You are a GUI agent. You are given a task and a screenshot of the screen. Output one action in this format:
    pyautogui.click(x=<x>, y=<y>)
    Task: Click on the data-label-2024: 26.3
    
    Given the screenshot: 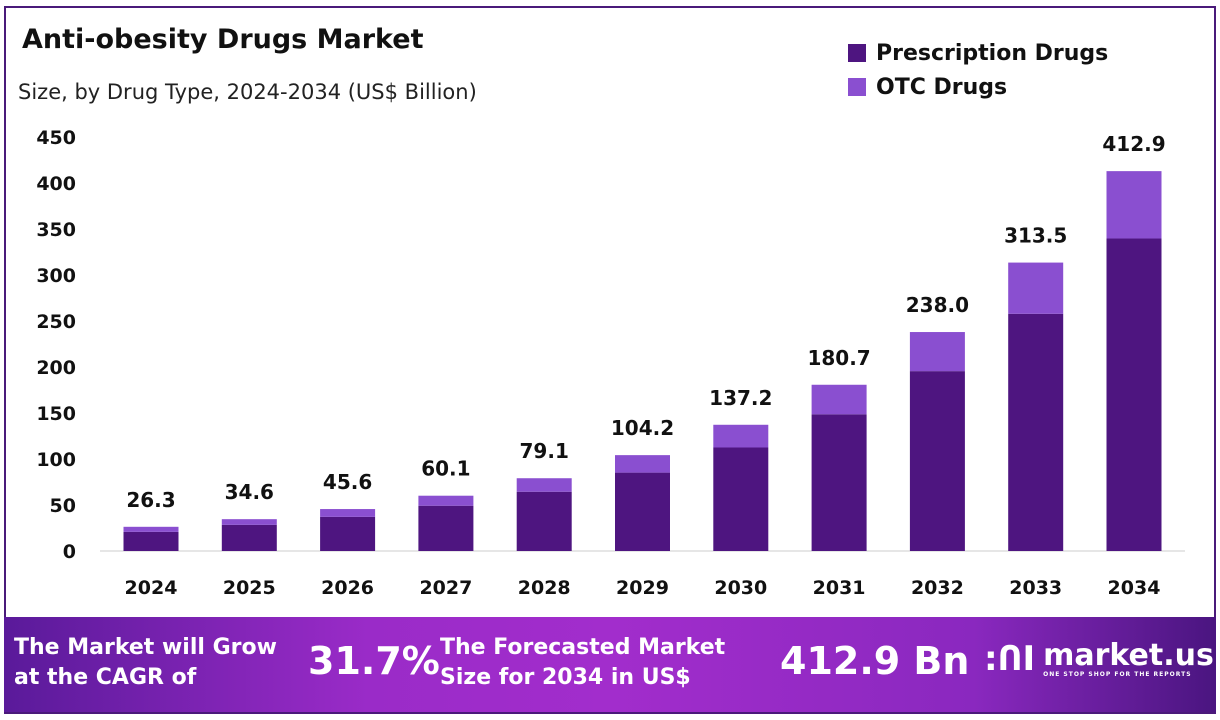 What is the action you would take?
    pyautogui.click(x=150, y=500)
    